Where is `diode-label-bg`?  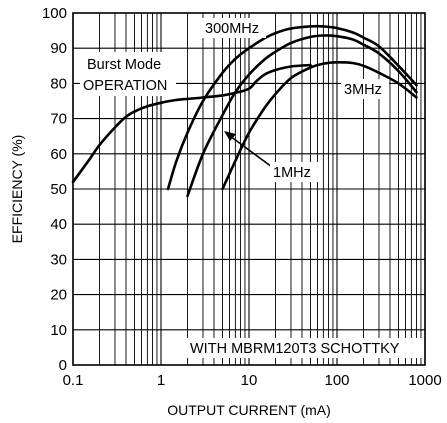 diode-label-bg is located at coordinates (305, 348).